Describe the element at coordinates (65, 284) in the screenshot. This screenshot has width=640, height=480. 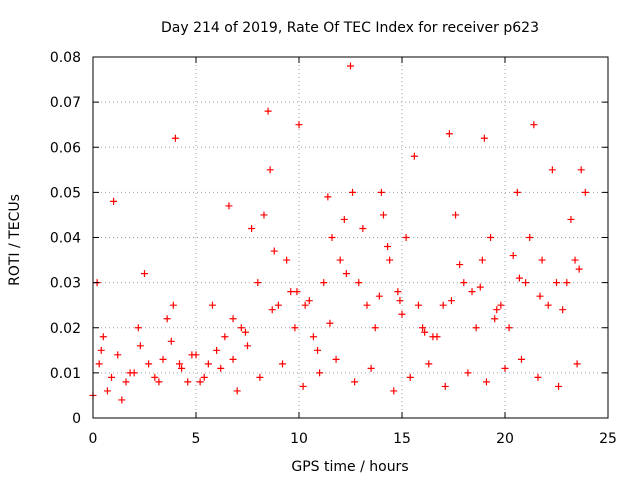
I see `y-tick-label: 0.03` at that location.